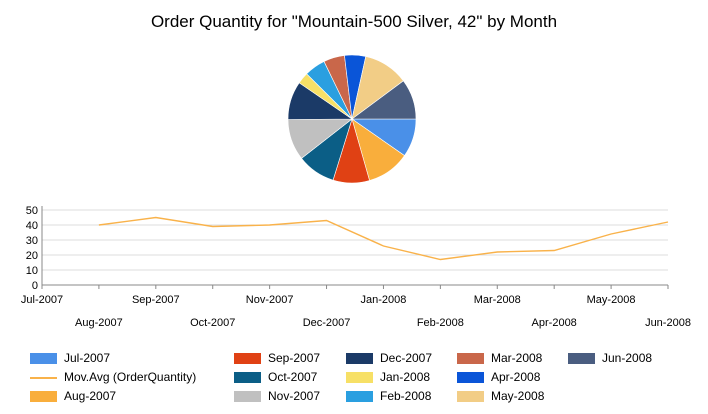 The width and height of the screenshot is (708, 414). I want to click on y-tick-label-40: 40, so click(32, 226).